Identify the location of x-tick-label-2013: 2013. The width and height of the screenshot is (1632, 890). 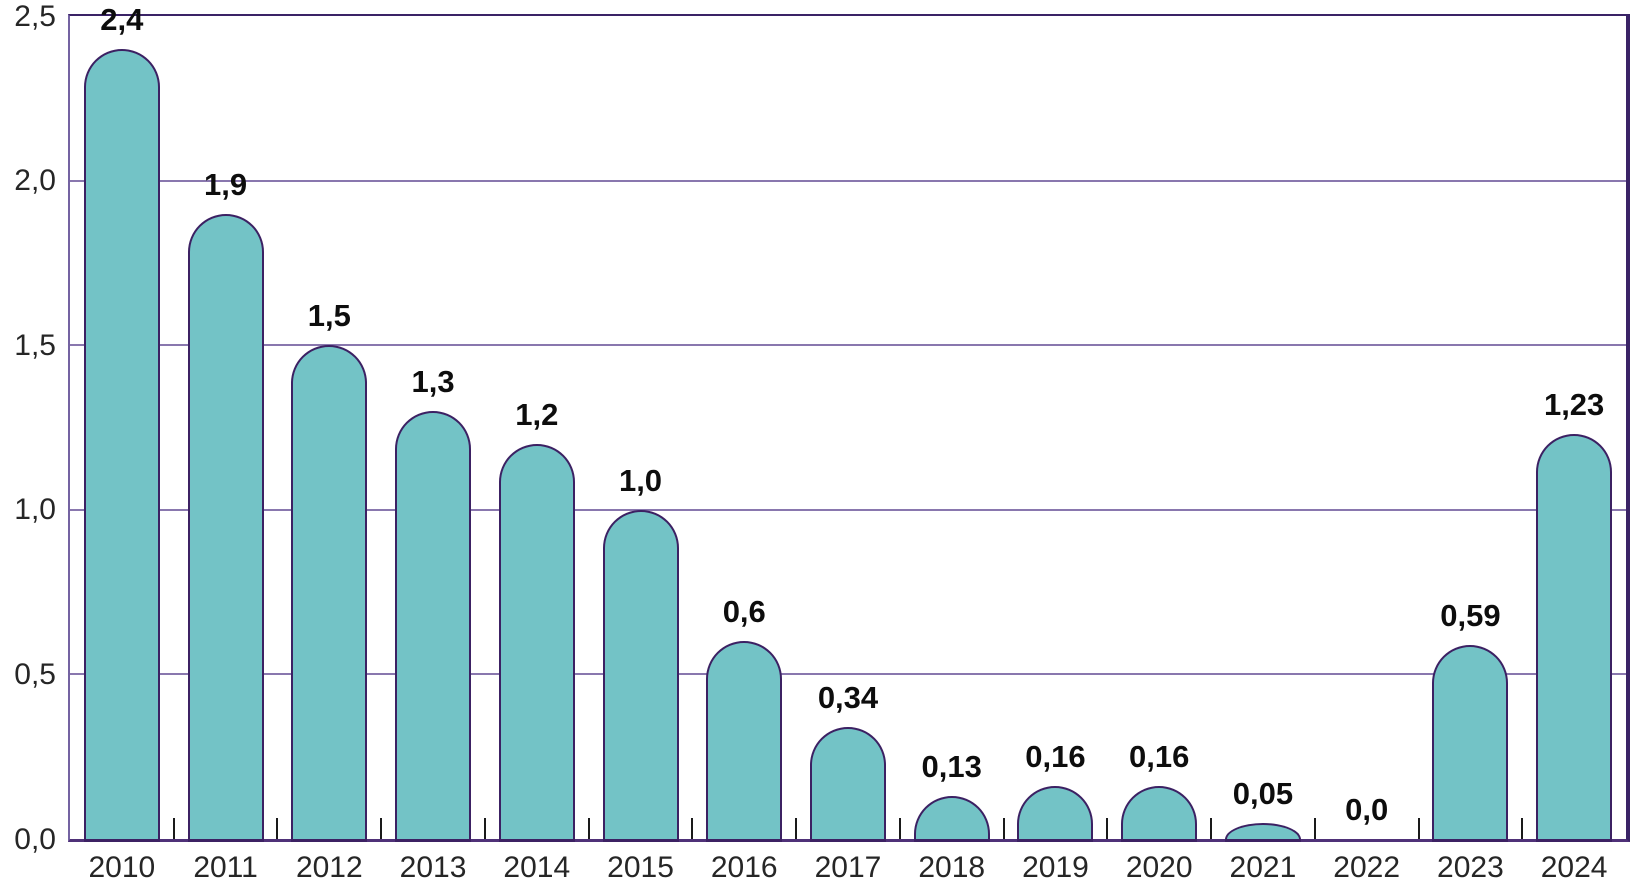
(433, 867).